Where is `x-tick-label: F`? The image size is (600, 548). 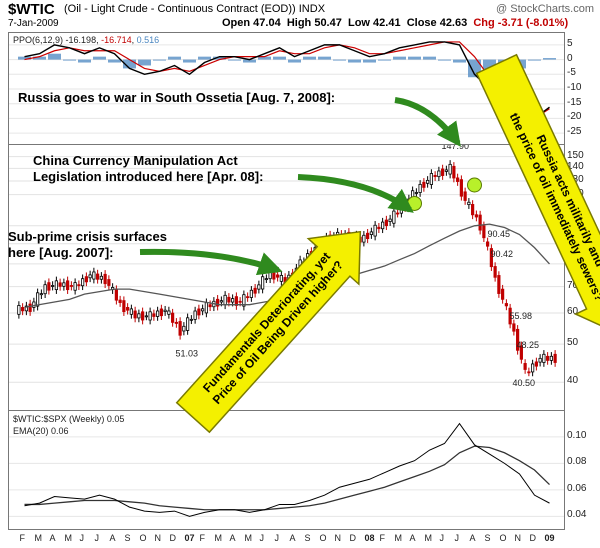
x-tick-label: F is located at coordinates (22, 538).